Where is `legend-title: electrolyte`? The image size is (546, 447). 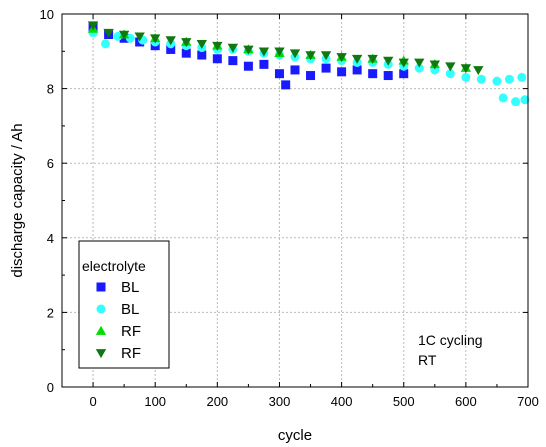 legend-title: electrolyte is located at coordinates (114, 266).